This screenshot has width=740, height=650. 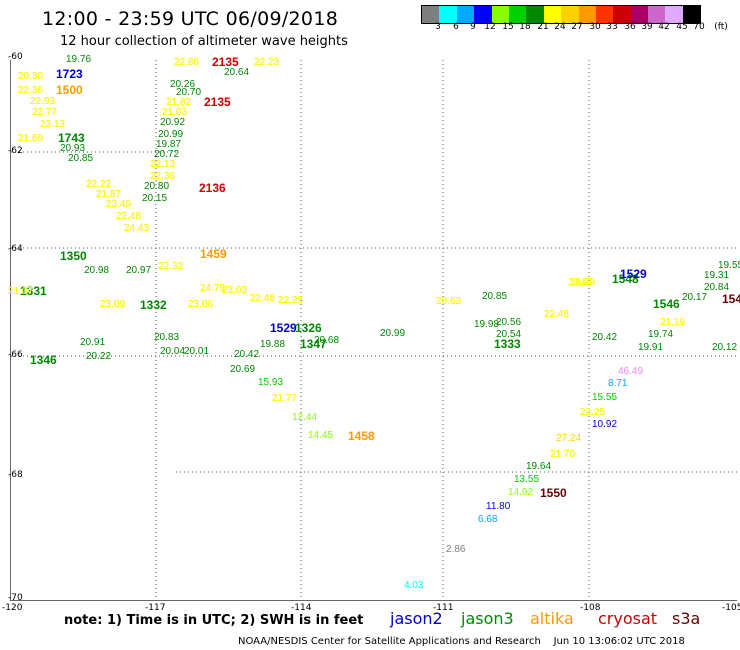 I want to click on wave-height-label: 19.91, so click(x=651, y=347).